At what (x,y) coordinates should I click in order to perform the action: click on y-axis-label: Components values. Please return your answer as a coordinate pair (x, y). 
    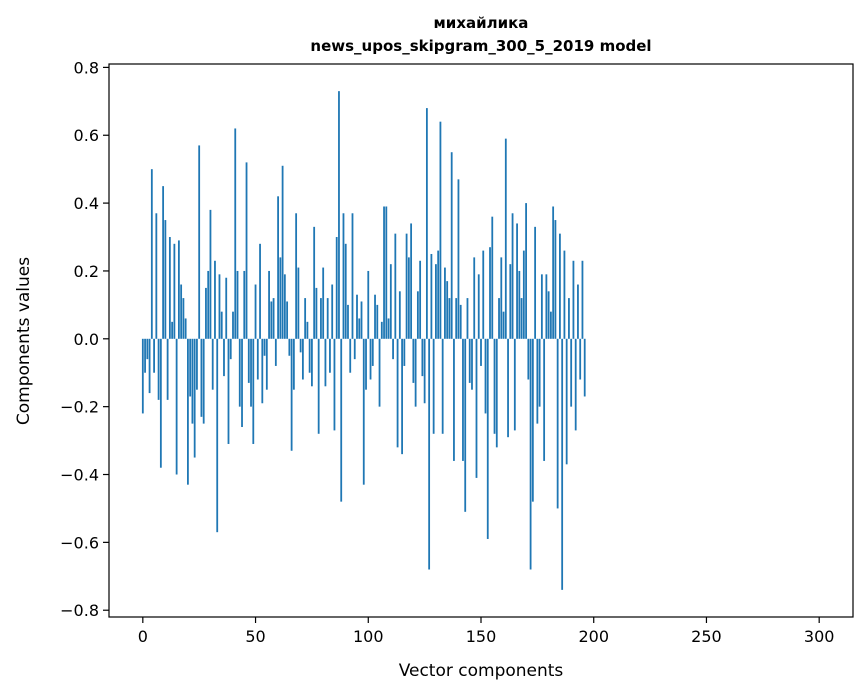
    Looking at the image, I should click on (24, 341).